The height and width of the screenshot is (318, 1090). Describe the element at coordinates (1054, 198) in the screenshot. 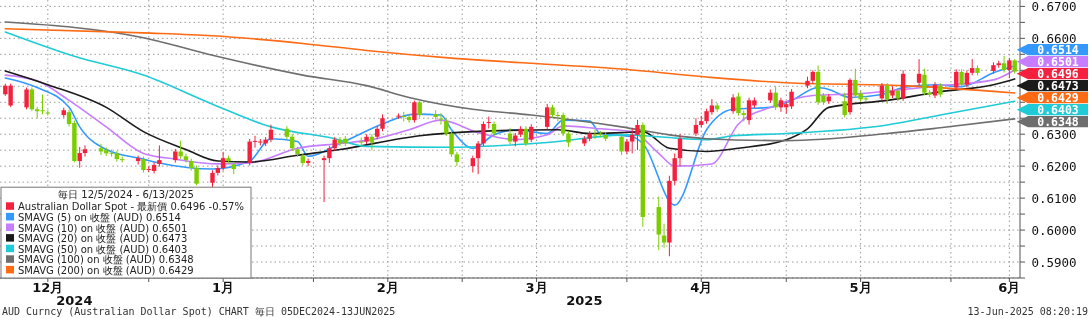

I see `y-tick-label: 0.6100` at that location.